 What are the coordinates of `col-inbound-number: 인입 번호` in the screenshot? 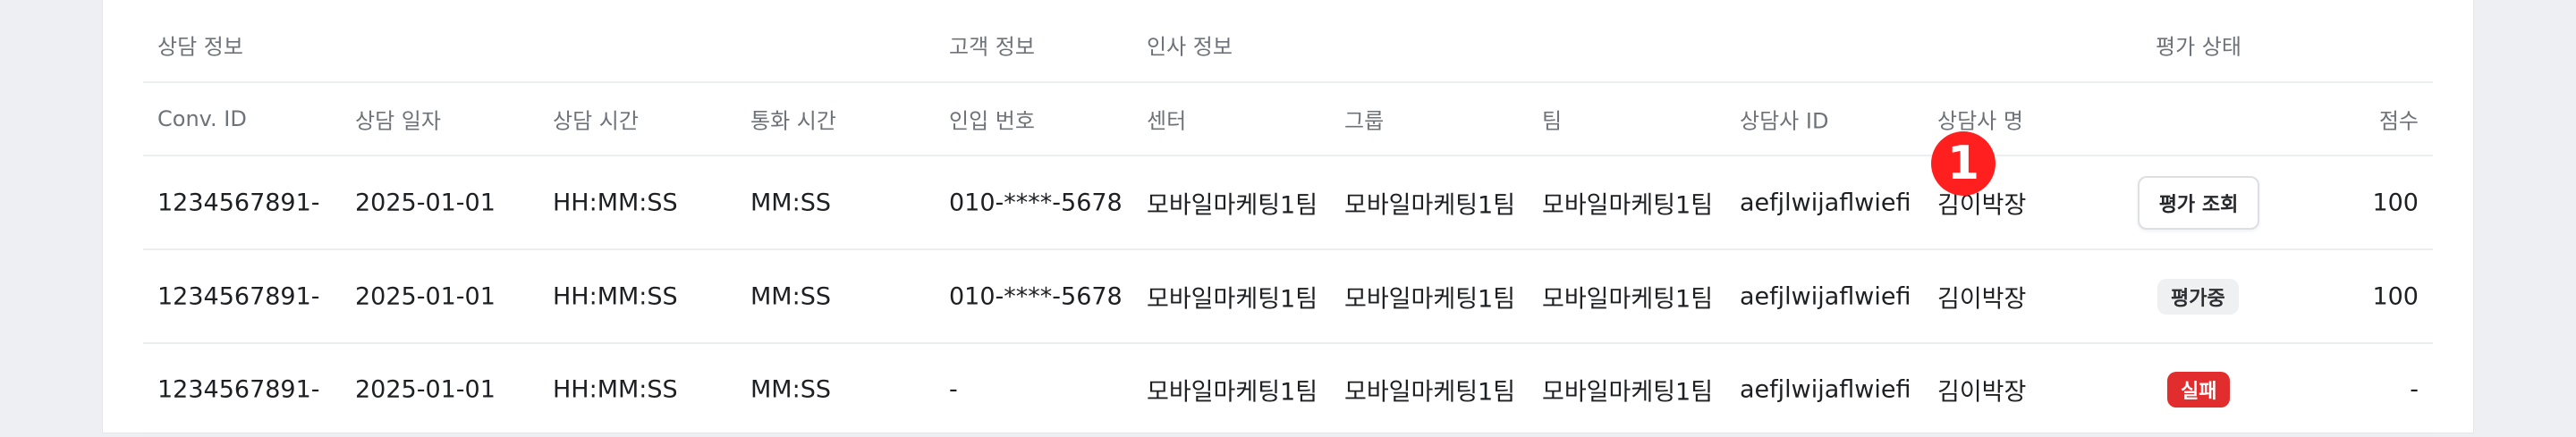 It's located at (992, 121).